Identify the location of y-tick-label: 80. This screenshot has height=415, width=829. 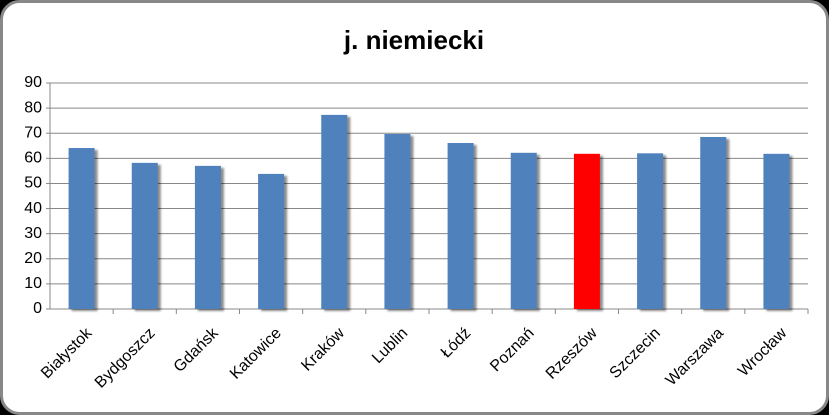
(33, 107).